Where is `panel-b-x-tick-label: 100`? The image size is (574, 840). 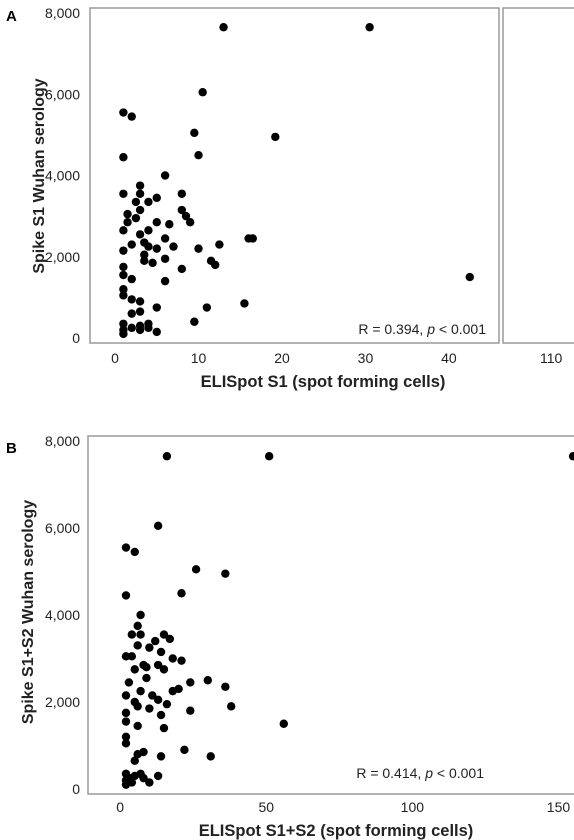
panel-b-x-tick-label: 100 is located at coordinates (413, 807).